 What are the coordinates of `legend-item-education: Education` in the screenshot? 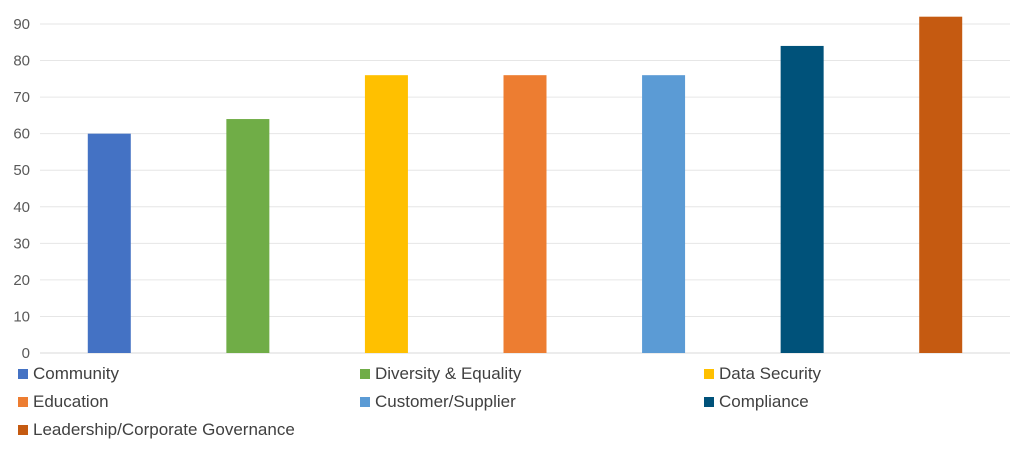 It's located at (63, 402).